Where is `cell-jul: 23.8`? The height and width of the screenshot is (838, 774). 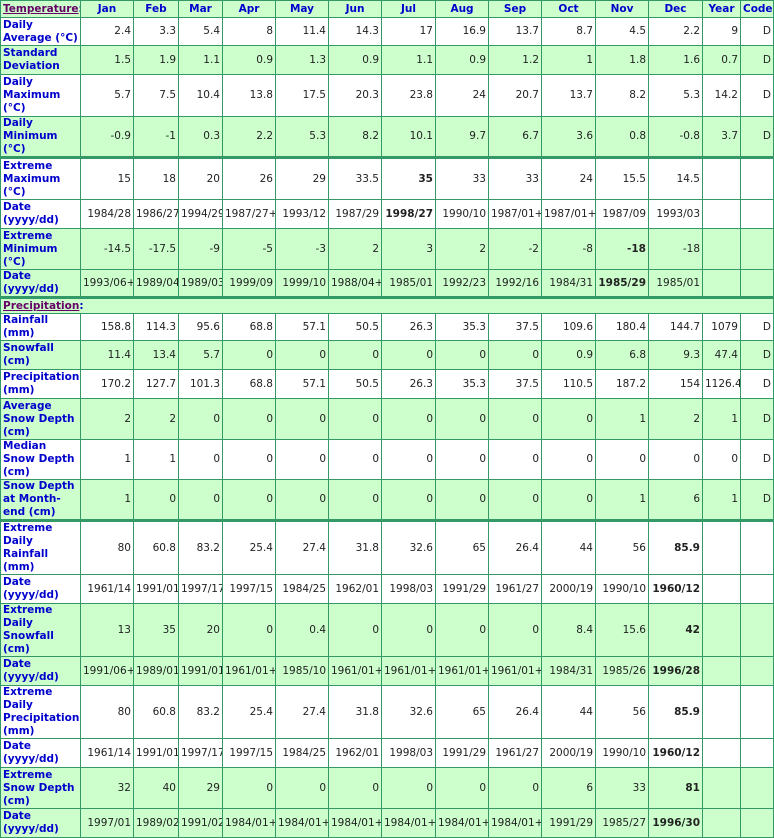
cell-jul: 23.8 is located at coordinates (408, 95).